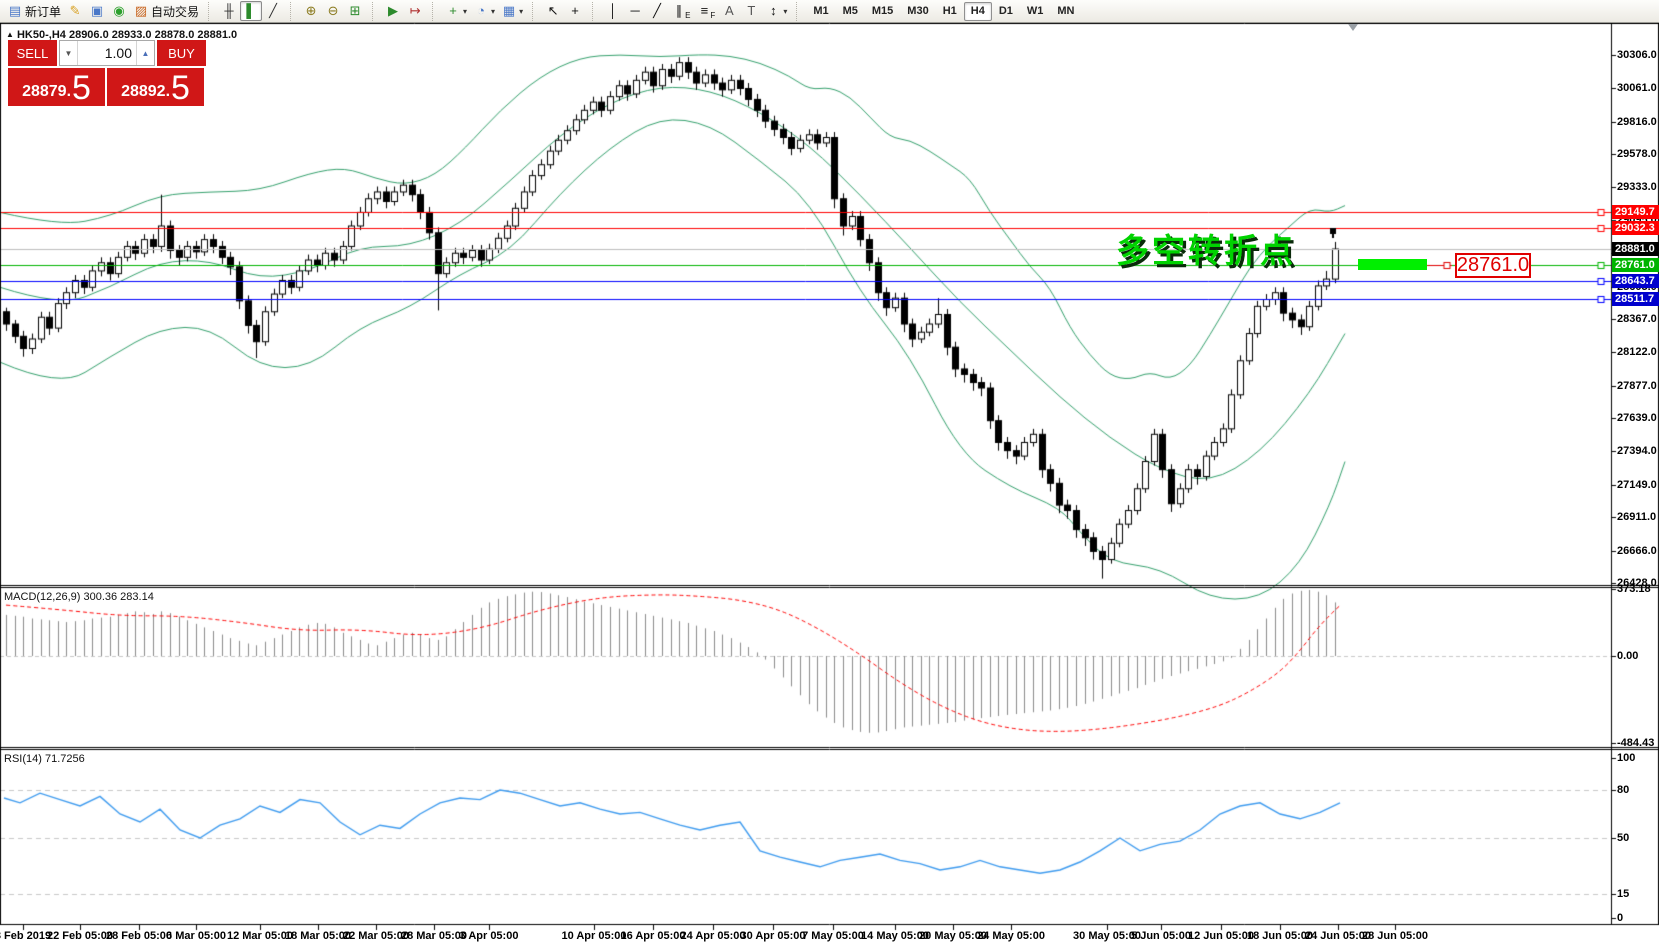  What do you see at coordinates (311, 11) in the screenshot?
I see `zoom-in-button: ⊕` at bounding box center [311, 11].